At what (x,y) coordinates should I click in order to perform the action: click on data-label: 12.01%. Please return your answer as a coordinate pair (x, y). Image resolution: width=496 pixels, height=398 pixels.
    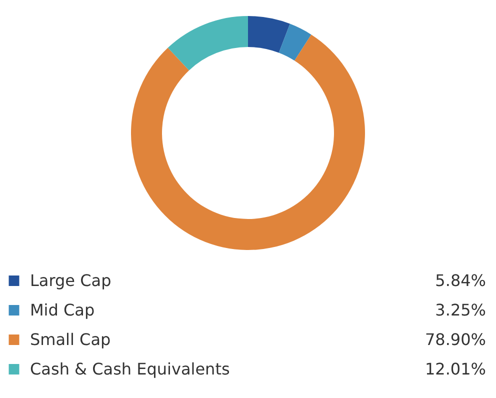
    Looking at the image, I should click on (455, 368).